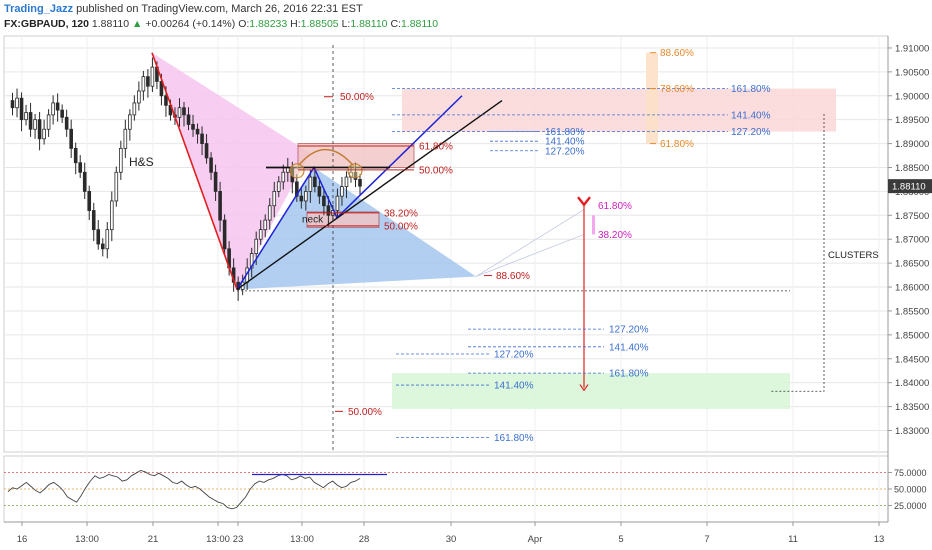  What do you see at coordinates (436, 146) in the screenshot?
I see `fib-level-label: 61.80%` at bounding box center [436, 146].